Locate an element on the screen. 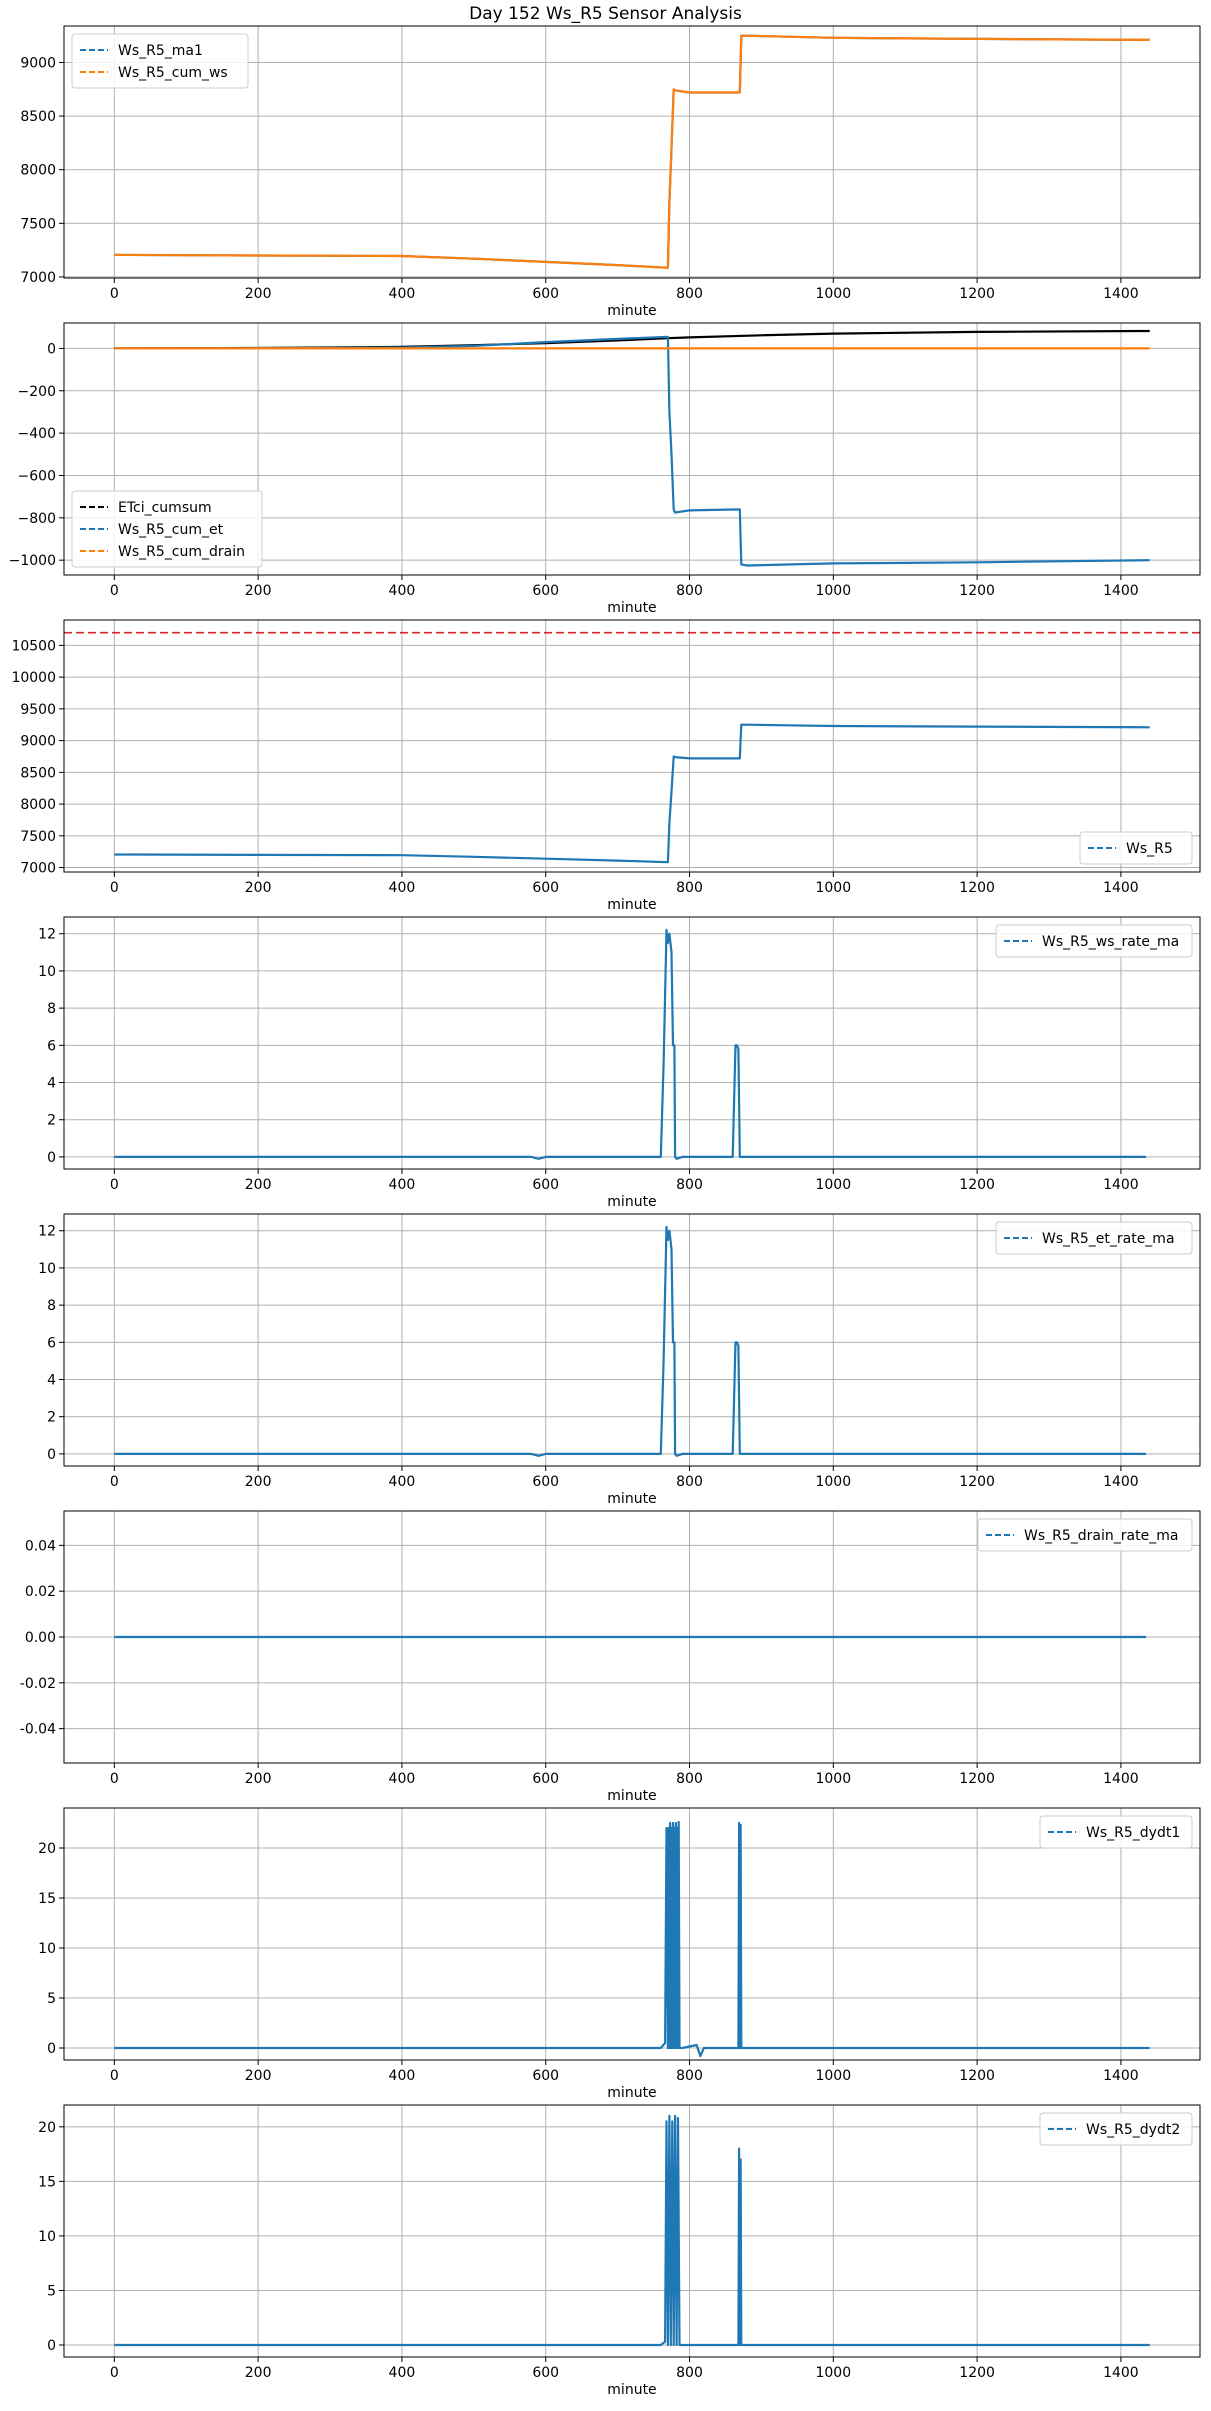 This screenshot has width=1211, height=2411. y-tick-label: 0.04 is located at coordinates (40, 1546).